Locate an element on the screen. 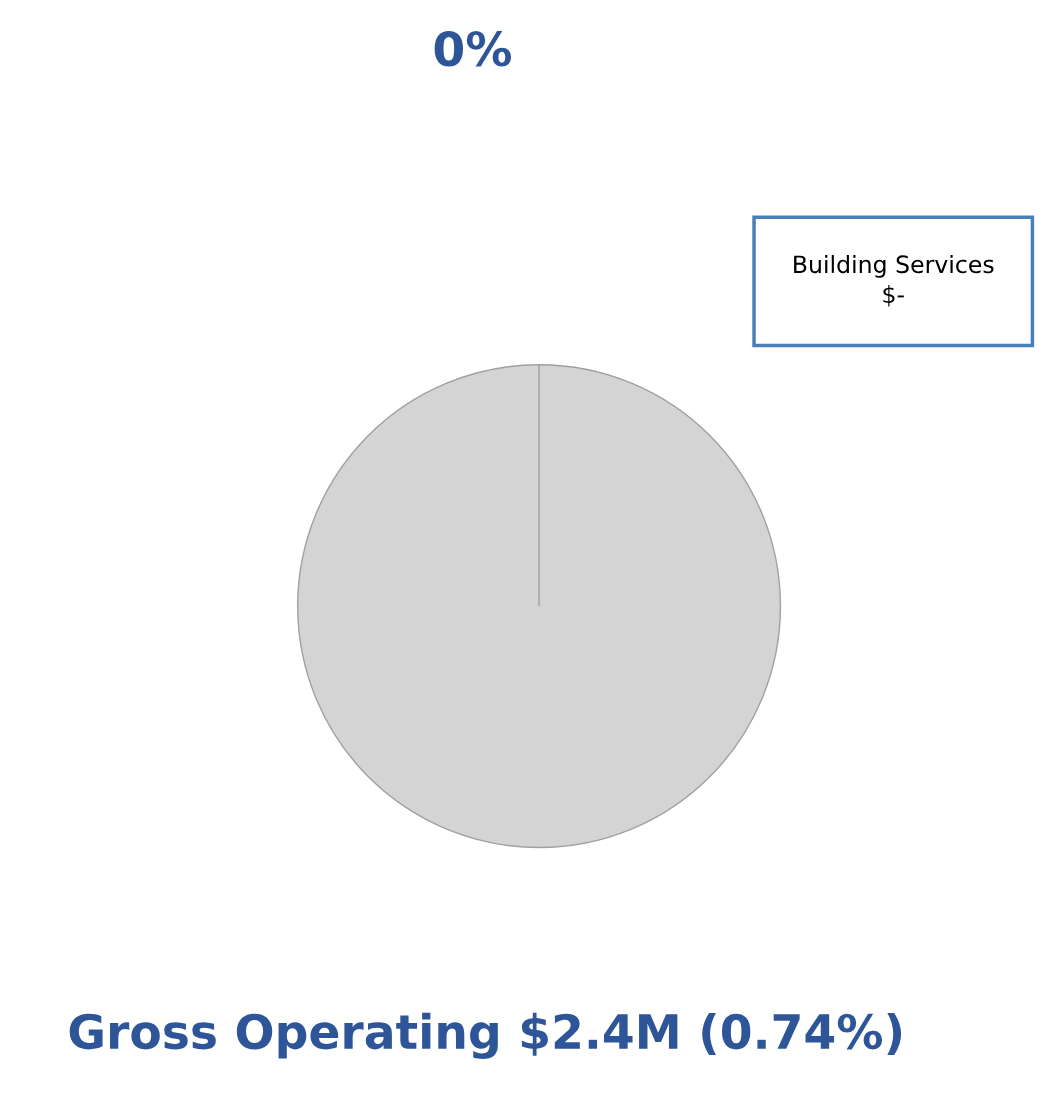  chart-title: 0% is located at coordinates (473, 48).